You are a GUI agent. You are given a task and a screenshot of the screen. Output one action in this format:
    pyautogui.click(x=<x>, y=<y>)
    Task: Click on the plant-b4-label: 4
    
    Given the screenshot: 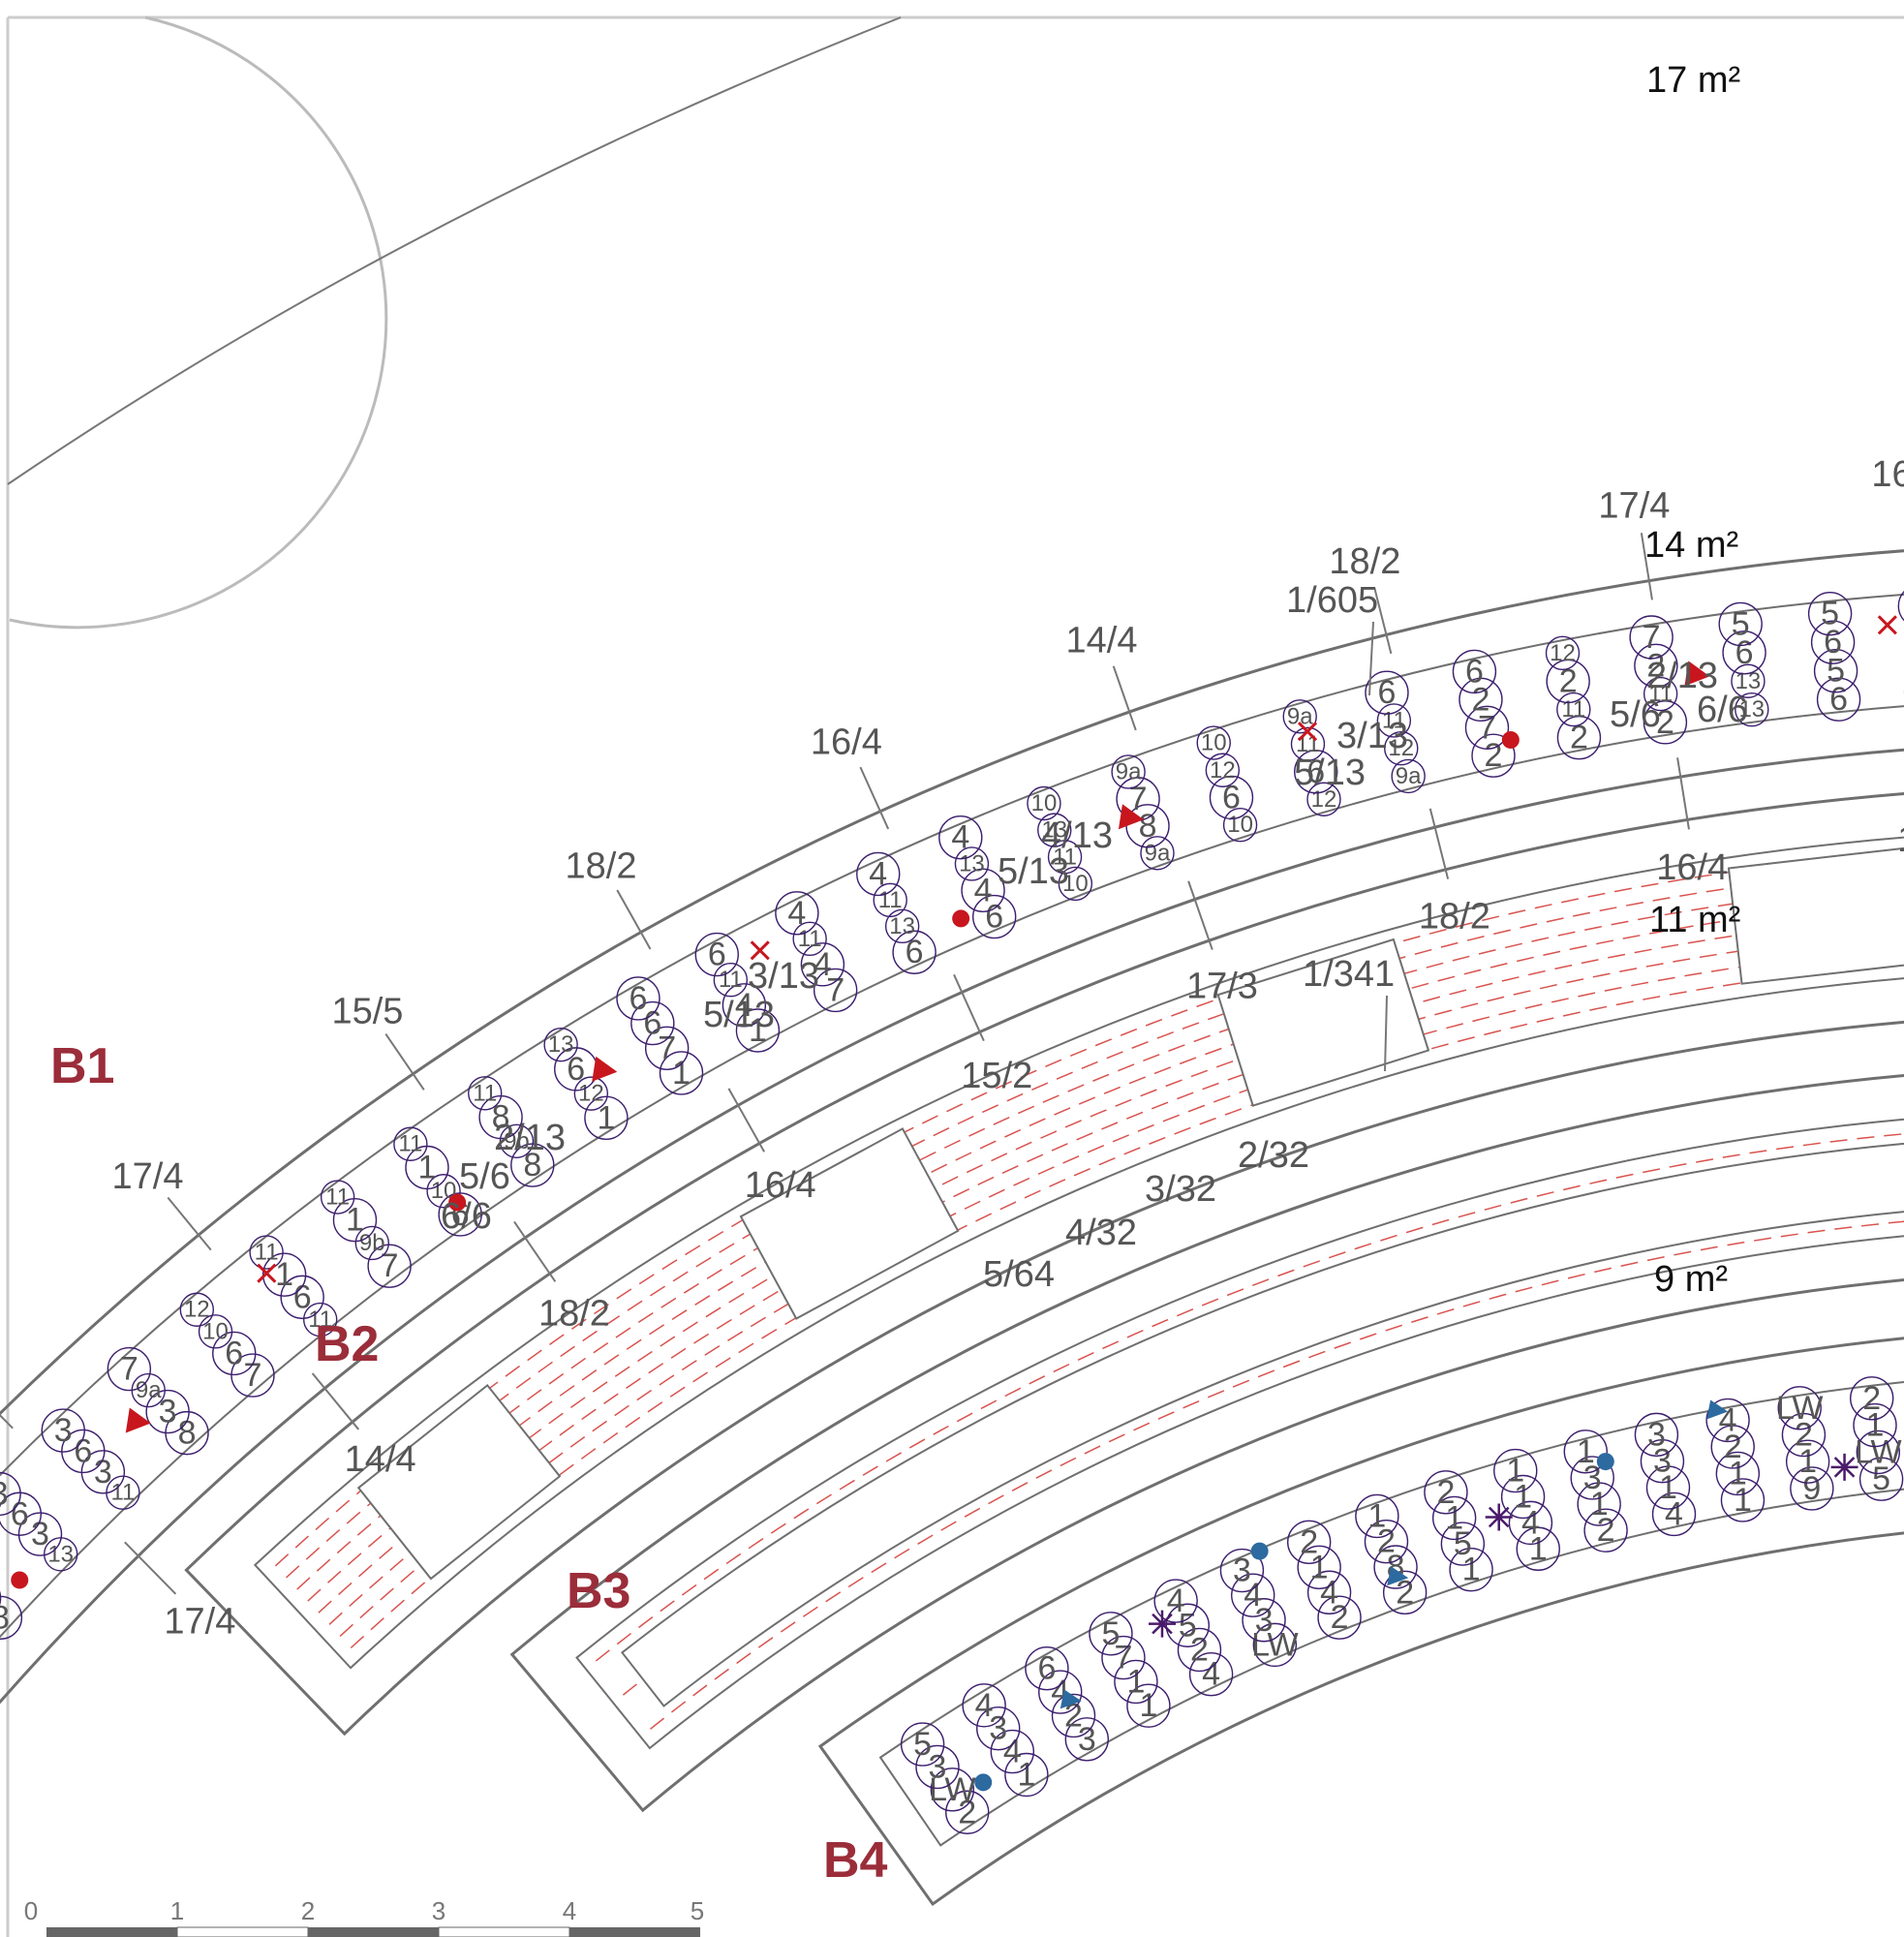 What is the action you would take?
    pyautogui.click(x=1211, y=1674)
    